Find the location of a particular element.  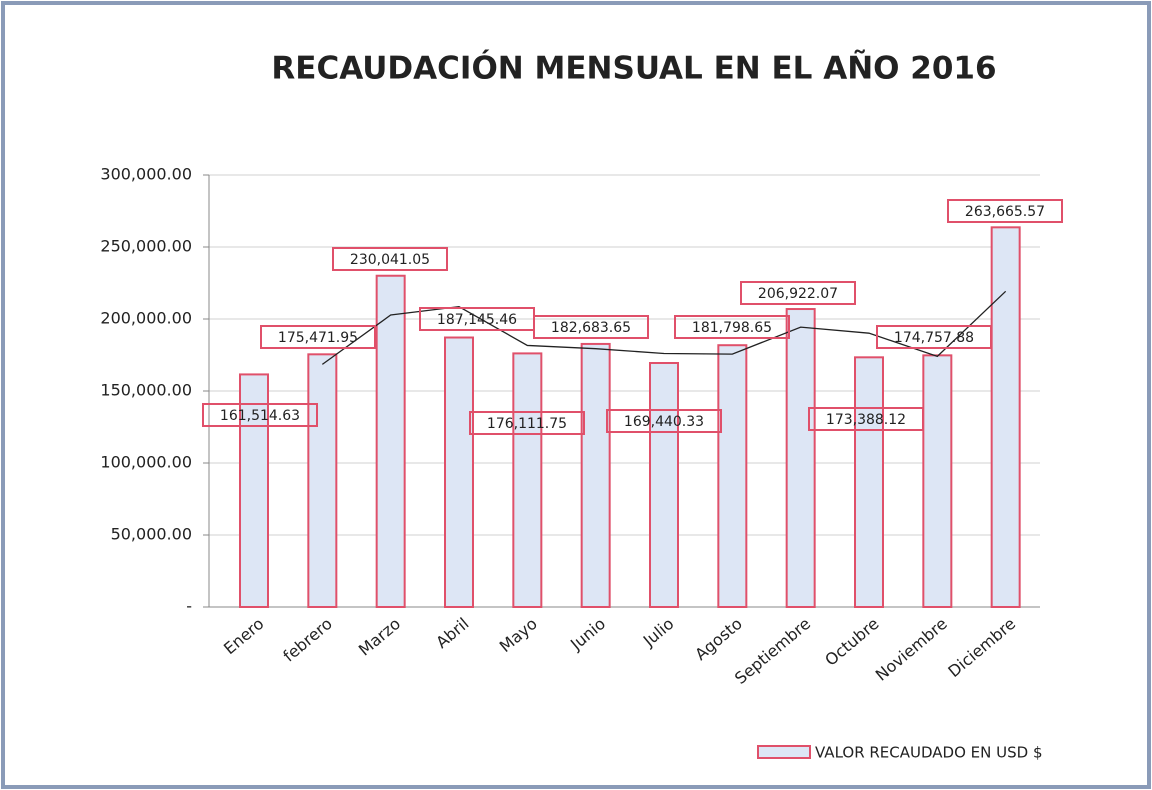

y-tick-label: 100,000.00 is located at coordinates (146, 462).